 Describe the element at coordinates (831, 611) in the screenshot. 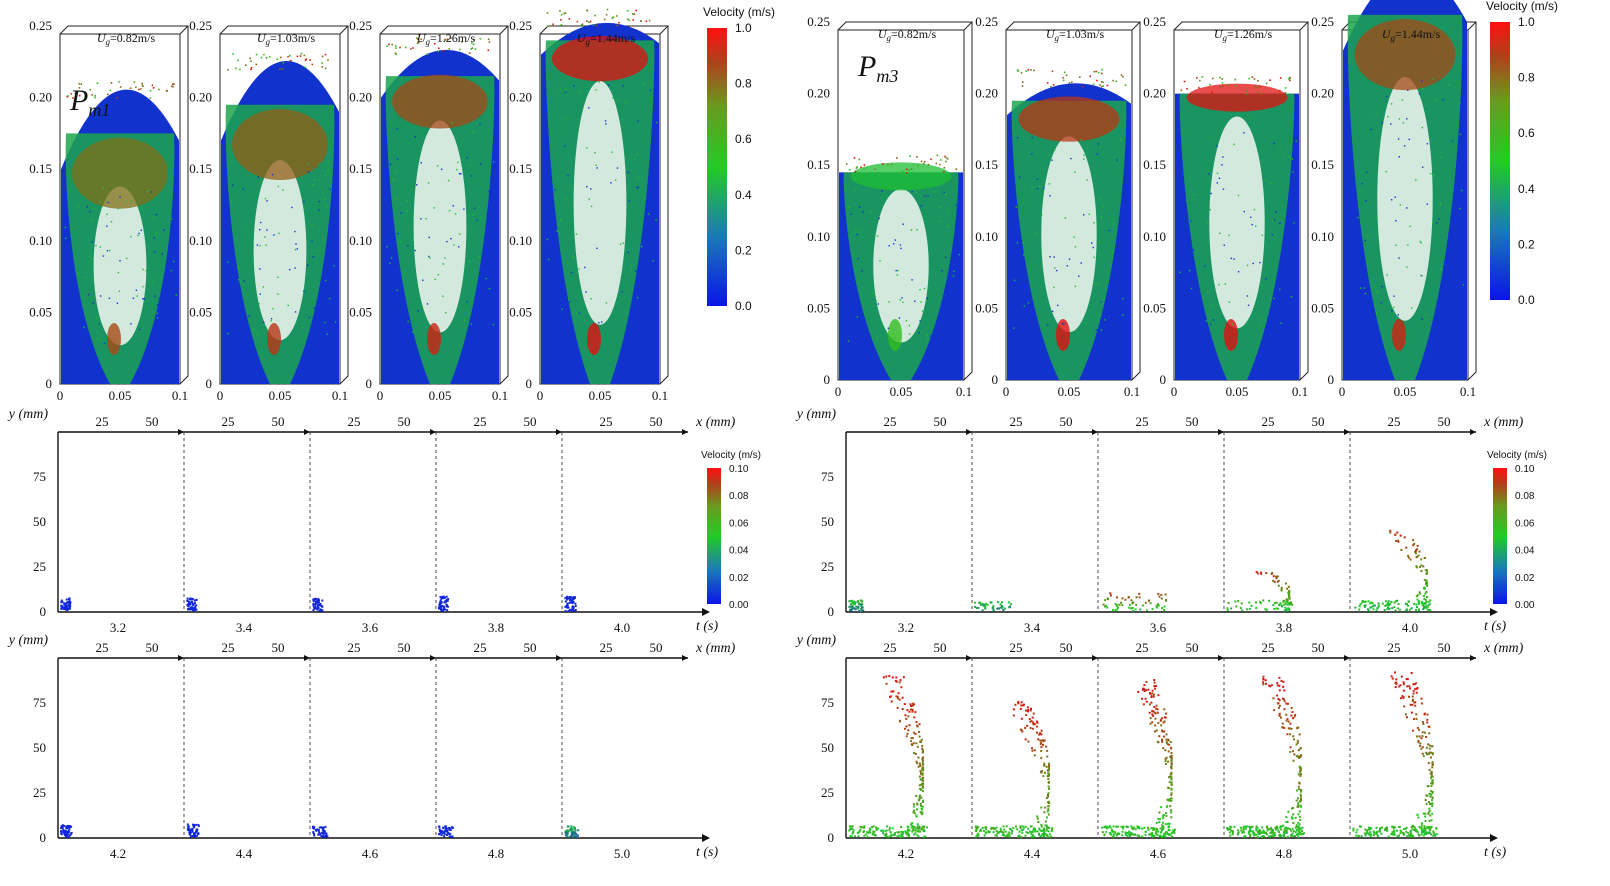

I see `y-tick-label: 0` at that location.